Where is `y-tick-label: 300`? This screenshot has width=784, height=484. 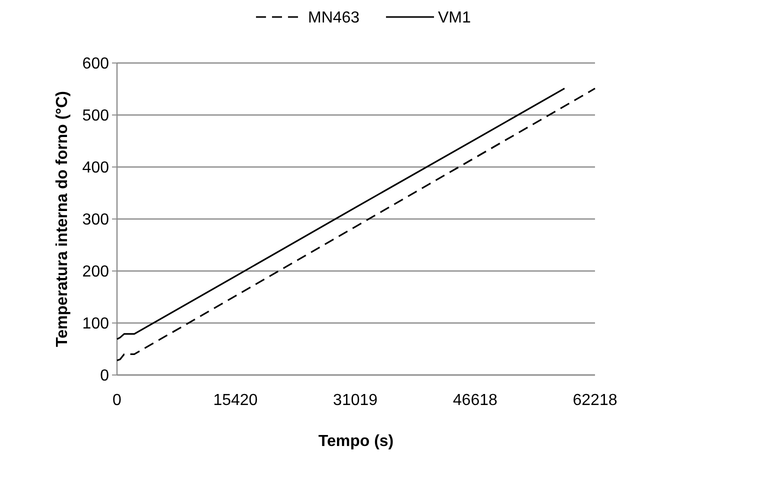
y-tick-label: 300 is located at coordinates (96, 220).